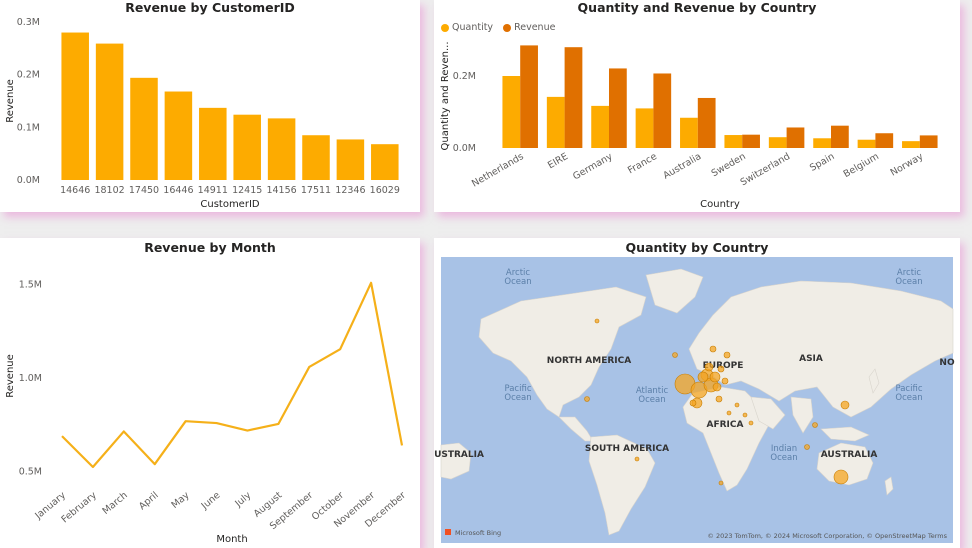 The height and width of the screenshot is (548, 972). I want to click on y-tick-label: 1.5M, so click(30, 285).